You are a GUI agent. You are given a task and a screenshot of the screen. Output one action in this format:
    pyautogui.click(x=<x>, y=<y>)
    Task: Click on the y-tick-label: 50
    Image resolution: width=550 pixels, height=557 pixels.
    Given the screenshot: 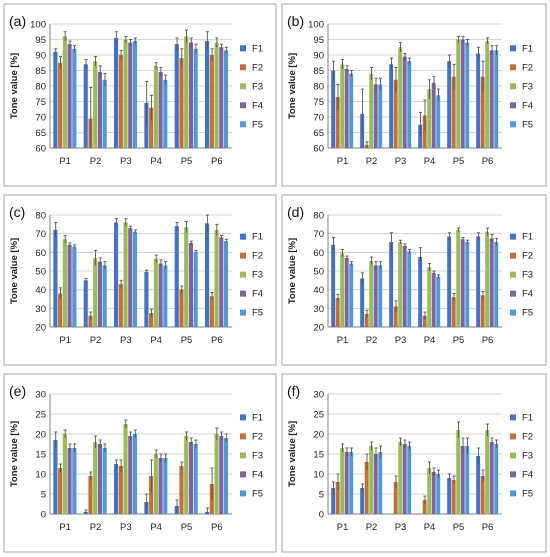 What is the action you would take?
    pyautogui.click(x=40, y=272)
    